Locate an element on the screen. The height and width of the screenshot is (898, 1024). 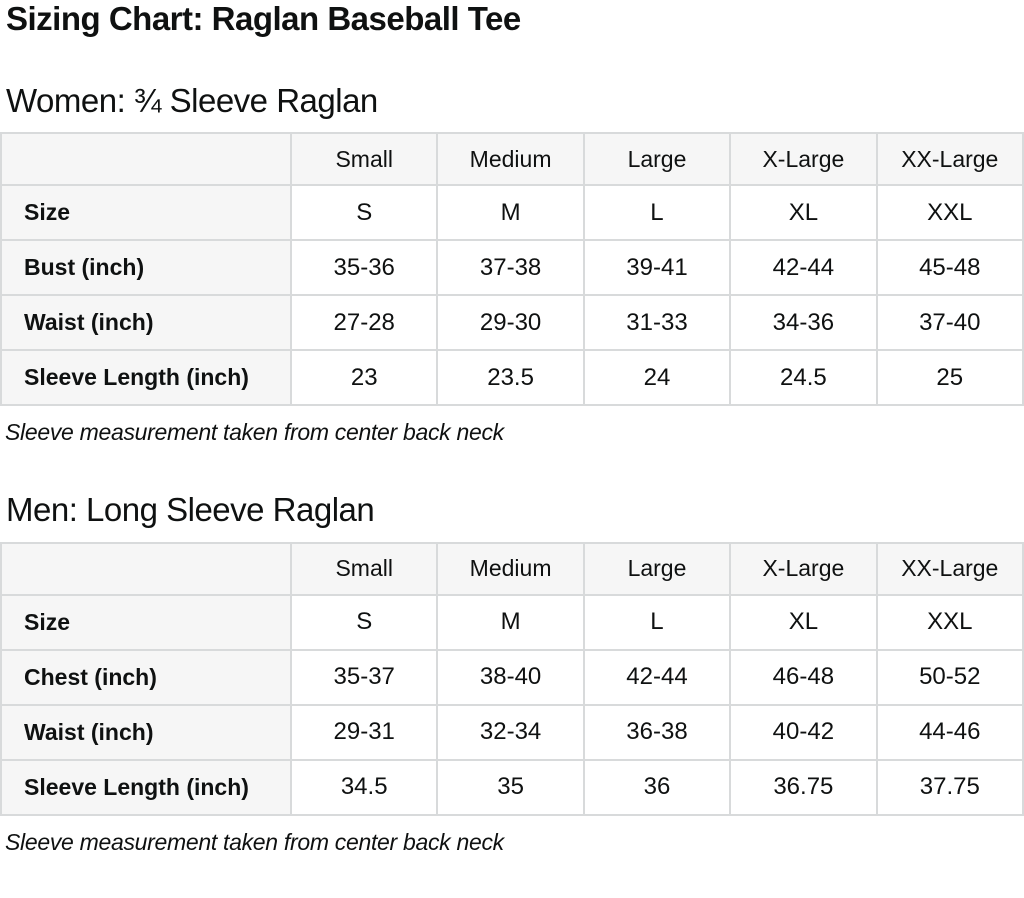
value-cell: 37-40 is located at coordinates (949, 323).